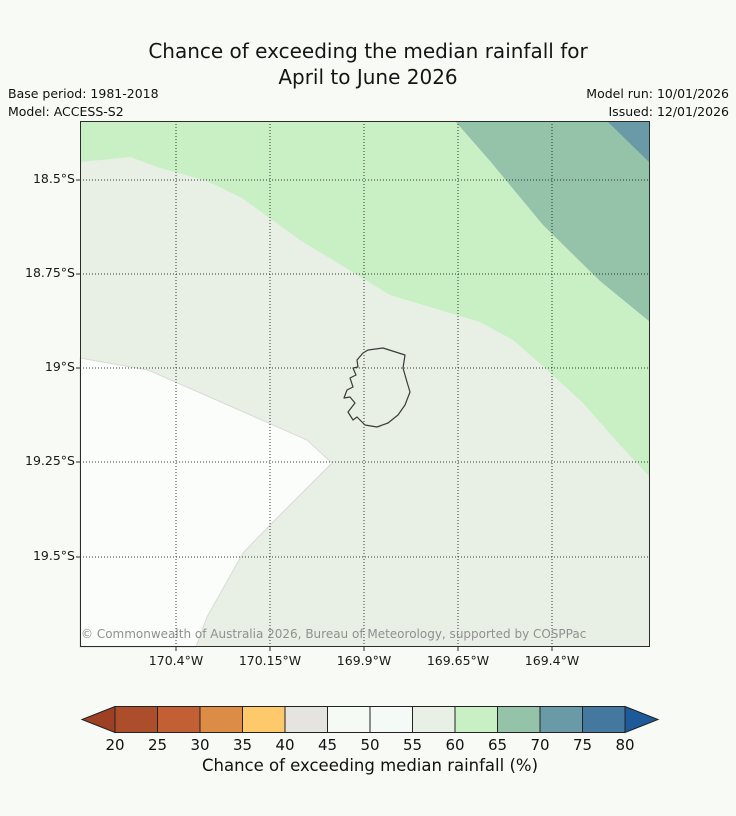 This screenshot has height=816, width=736. What do you see at coordinates (200, 745) in the screenshot?
I see `colorbar-tick-30: 30` at bounding box center [200, 745].